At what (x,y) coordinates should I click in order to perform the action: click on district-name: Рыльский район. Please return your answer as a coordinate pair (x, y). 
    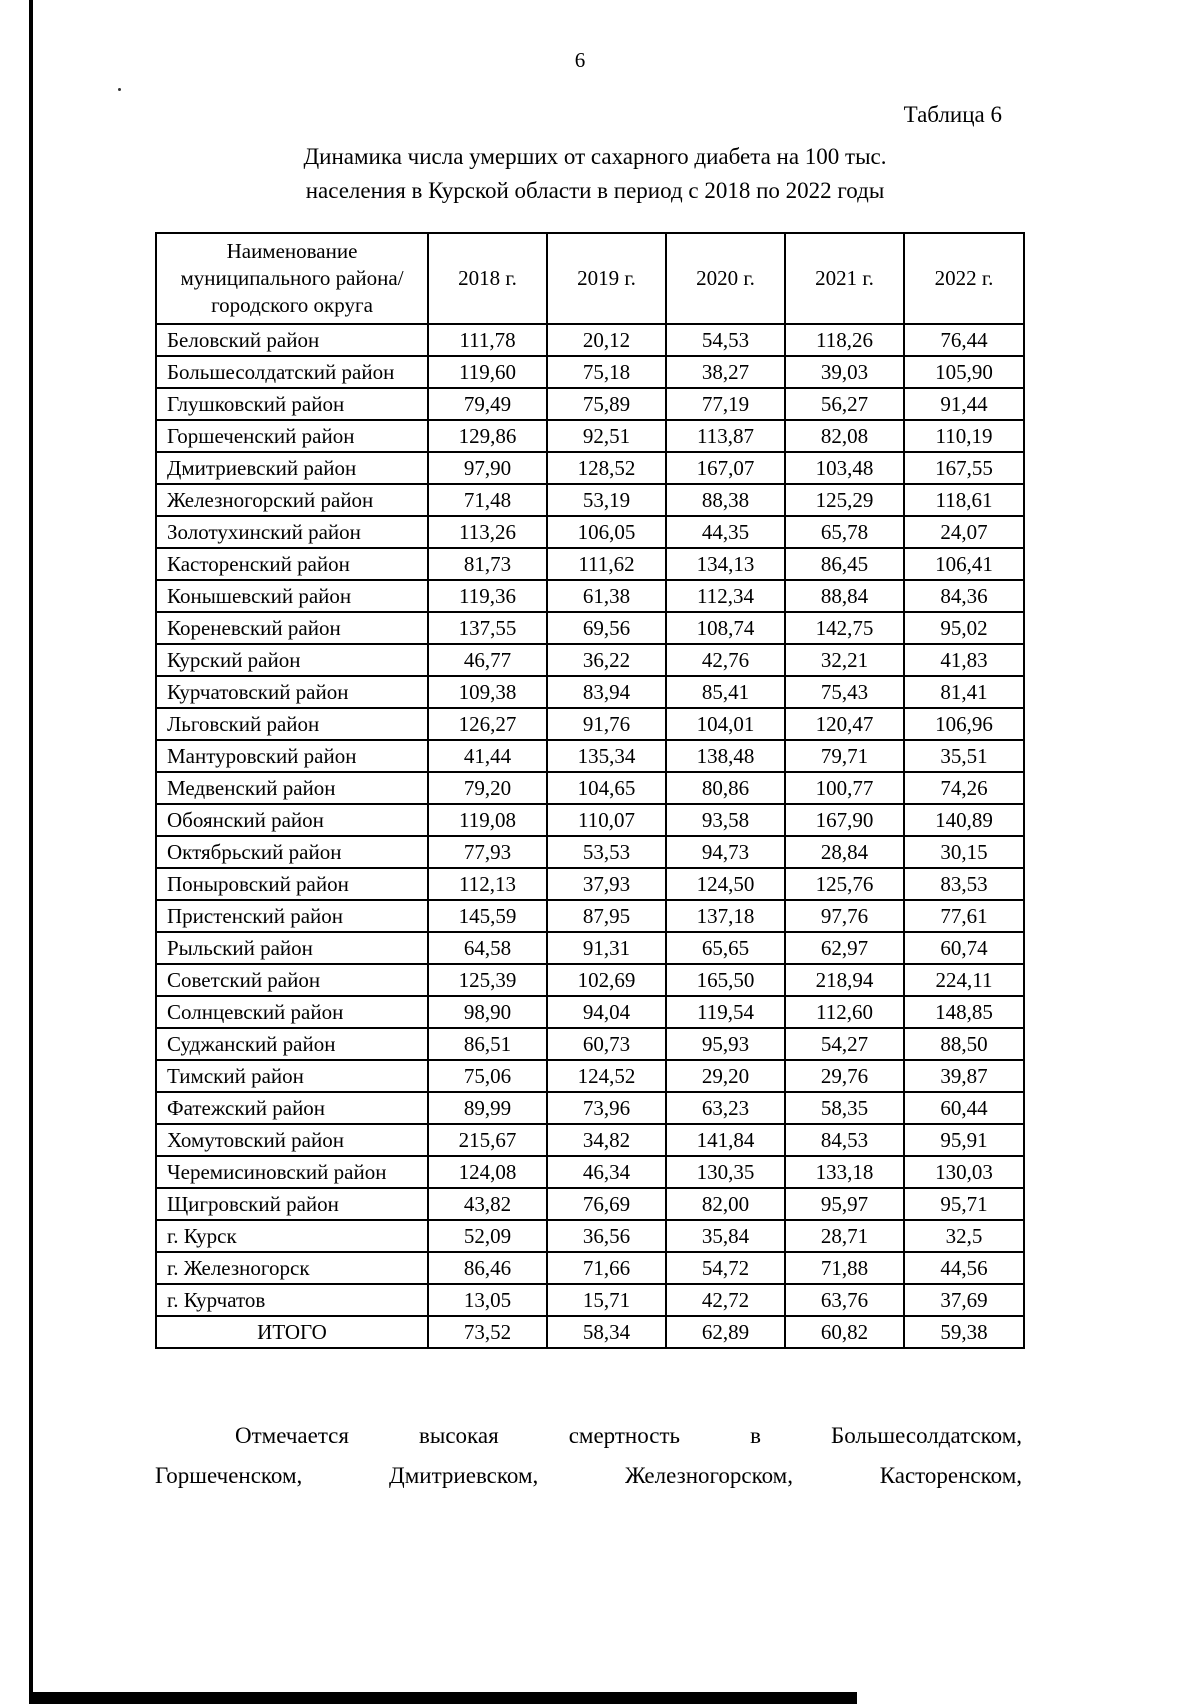
    Looking at the image, I should click on (292, 948).